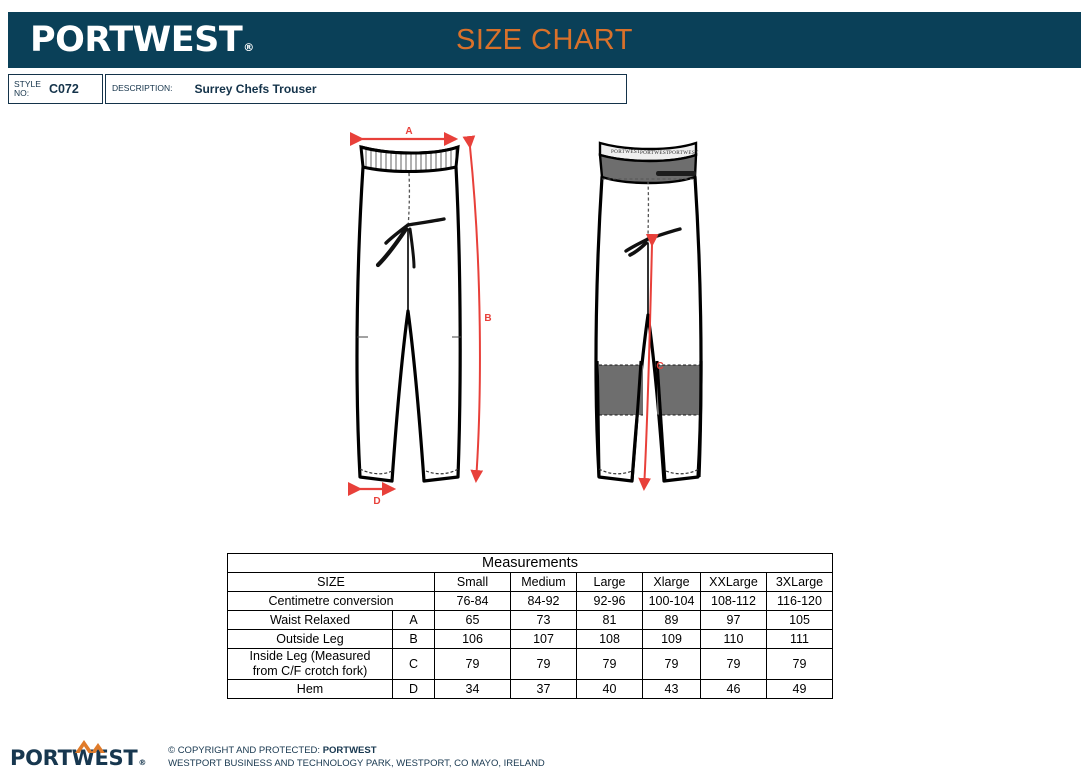 This screenshot has width=1089, height=778. What do you see at coordinates (799, 639) in the screenshot?
I see `measurement-value: 111` at bounding box center [799, 639].